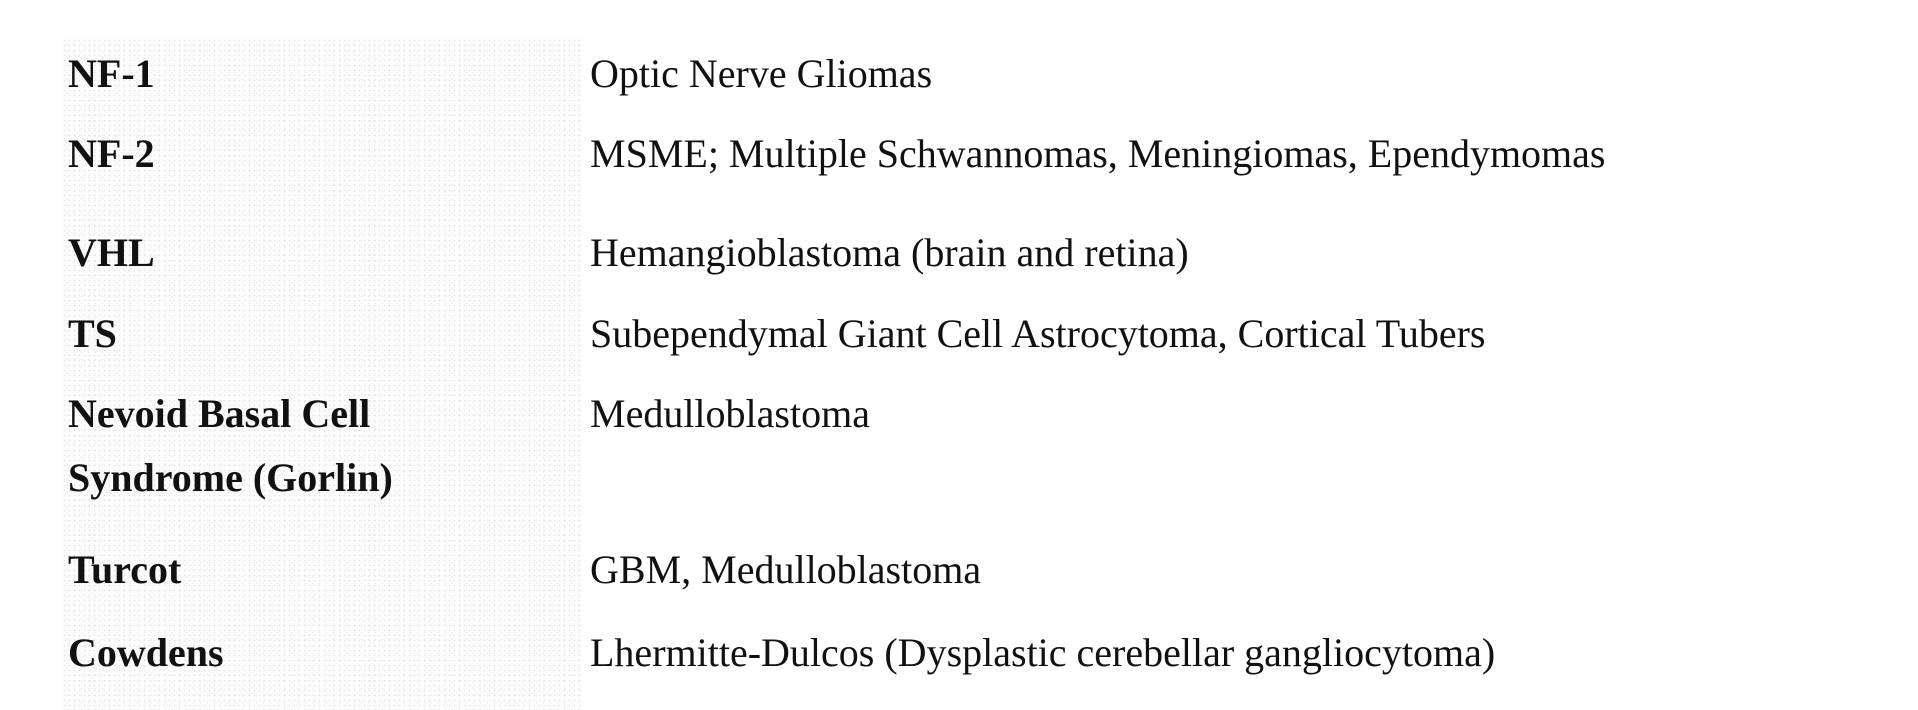 The height and width of the screenshot is (710, 1918). Describe the element at coordinates (318, 334) in the screenshot. I see `condition-cell: TS` at that location.